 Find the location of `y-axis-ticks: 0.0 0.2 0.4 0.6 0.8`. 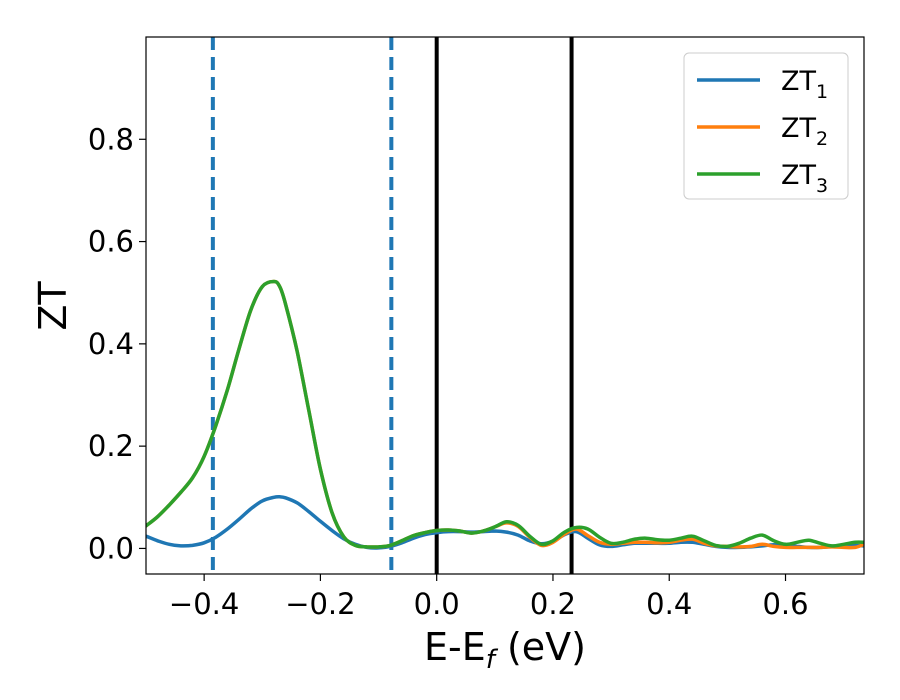

y-axis-ticks: 0.0 0.2 0.4 0.6 0.8 is located at coordinates (117, 343).